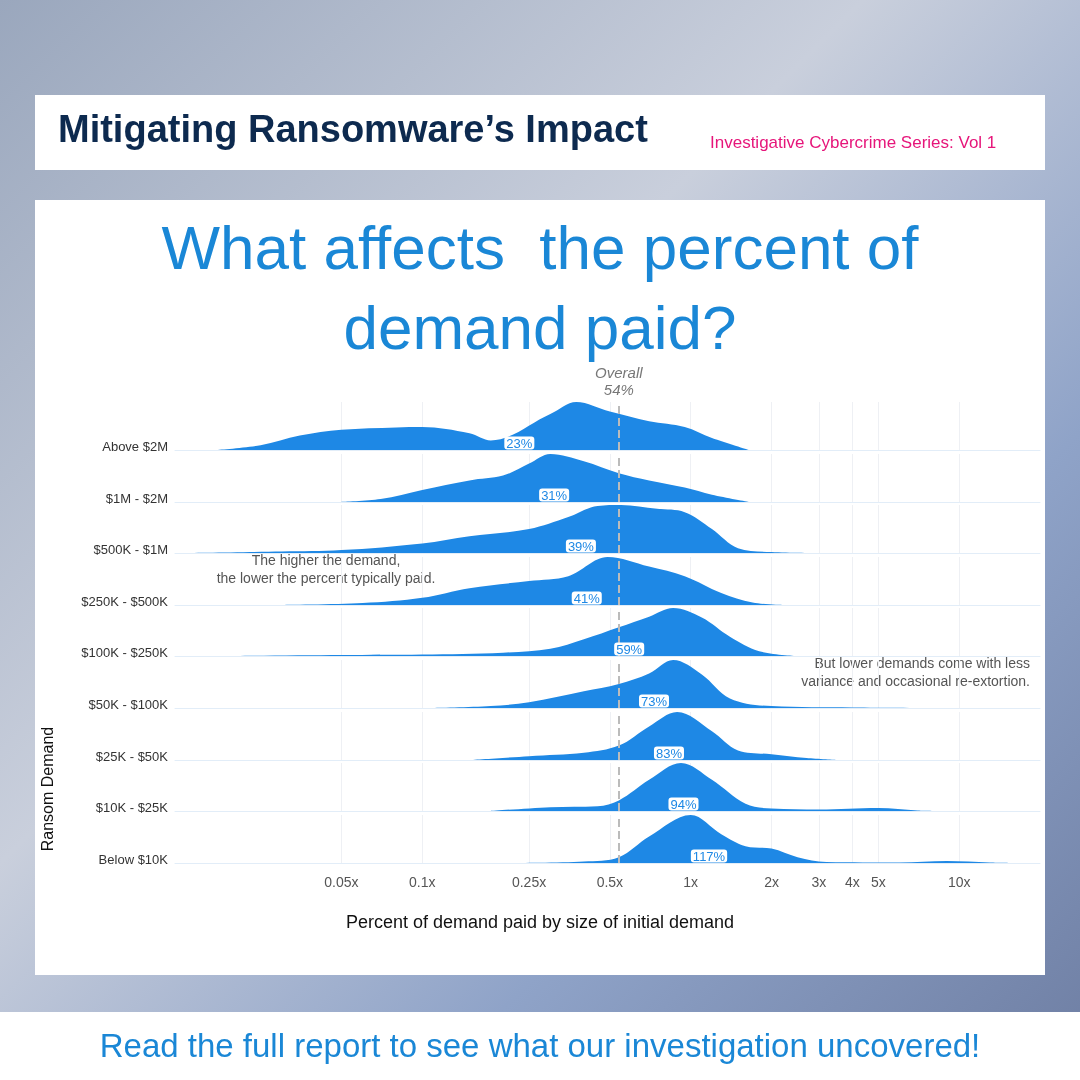  I want to click on x-tick-label: 0.1x, so click(422, 881).